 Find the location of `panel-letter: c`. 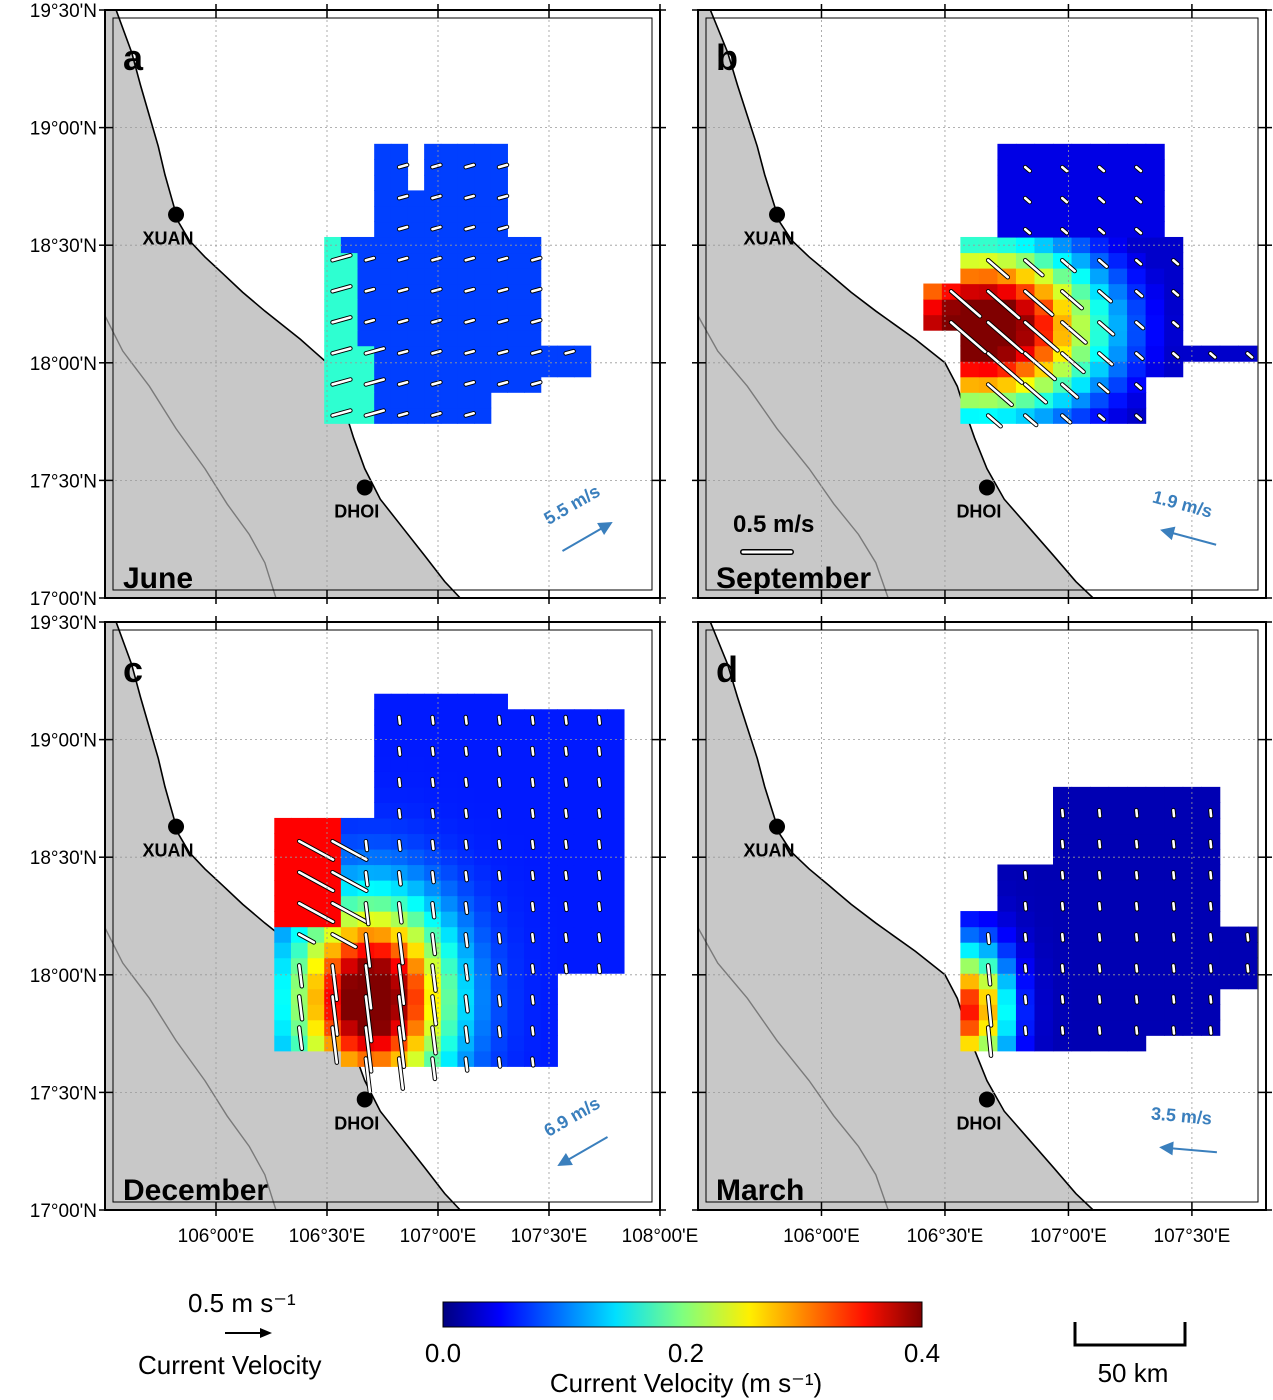

panel-letter: c is located at coordinates (133, 669).